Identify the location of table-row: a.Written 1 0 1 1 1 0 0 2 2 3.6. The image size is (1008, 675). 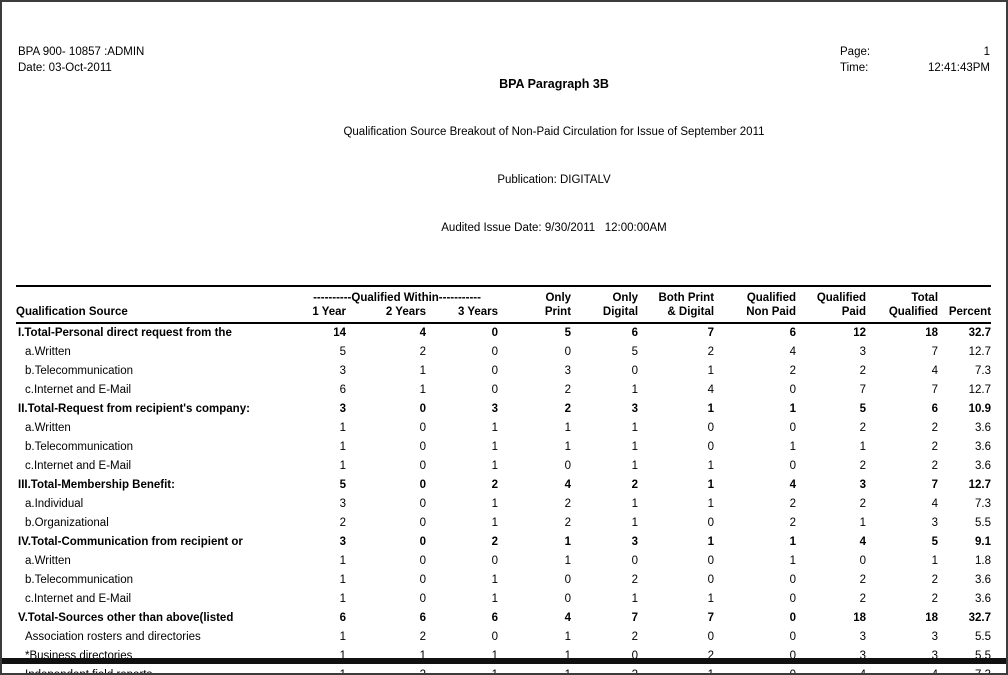
(503, 428).